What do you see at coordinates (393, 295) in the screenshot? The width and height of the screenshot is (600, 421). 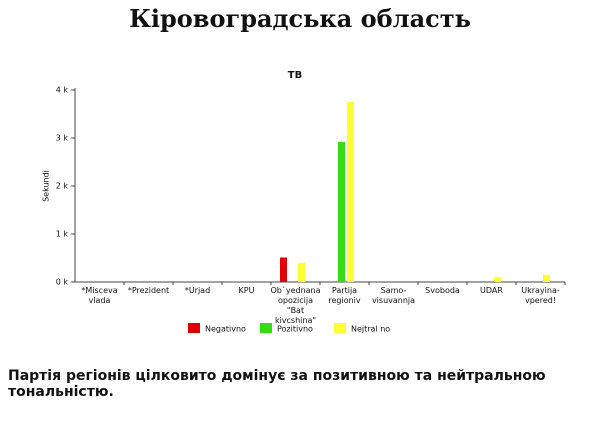 I see `x-tick-label: Samo- visuvannja` at bounding box center [393, 295].